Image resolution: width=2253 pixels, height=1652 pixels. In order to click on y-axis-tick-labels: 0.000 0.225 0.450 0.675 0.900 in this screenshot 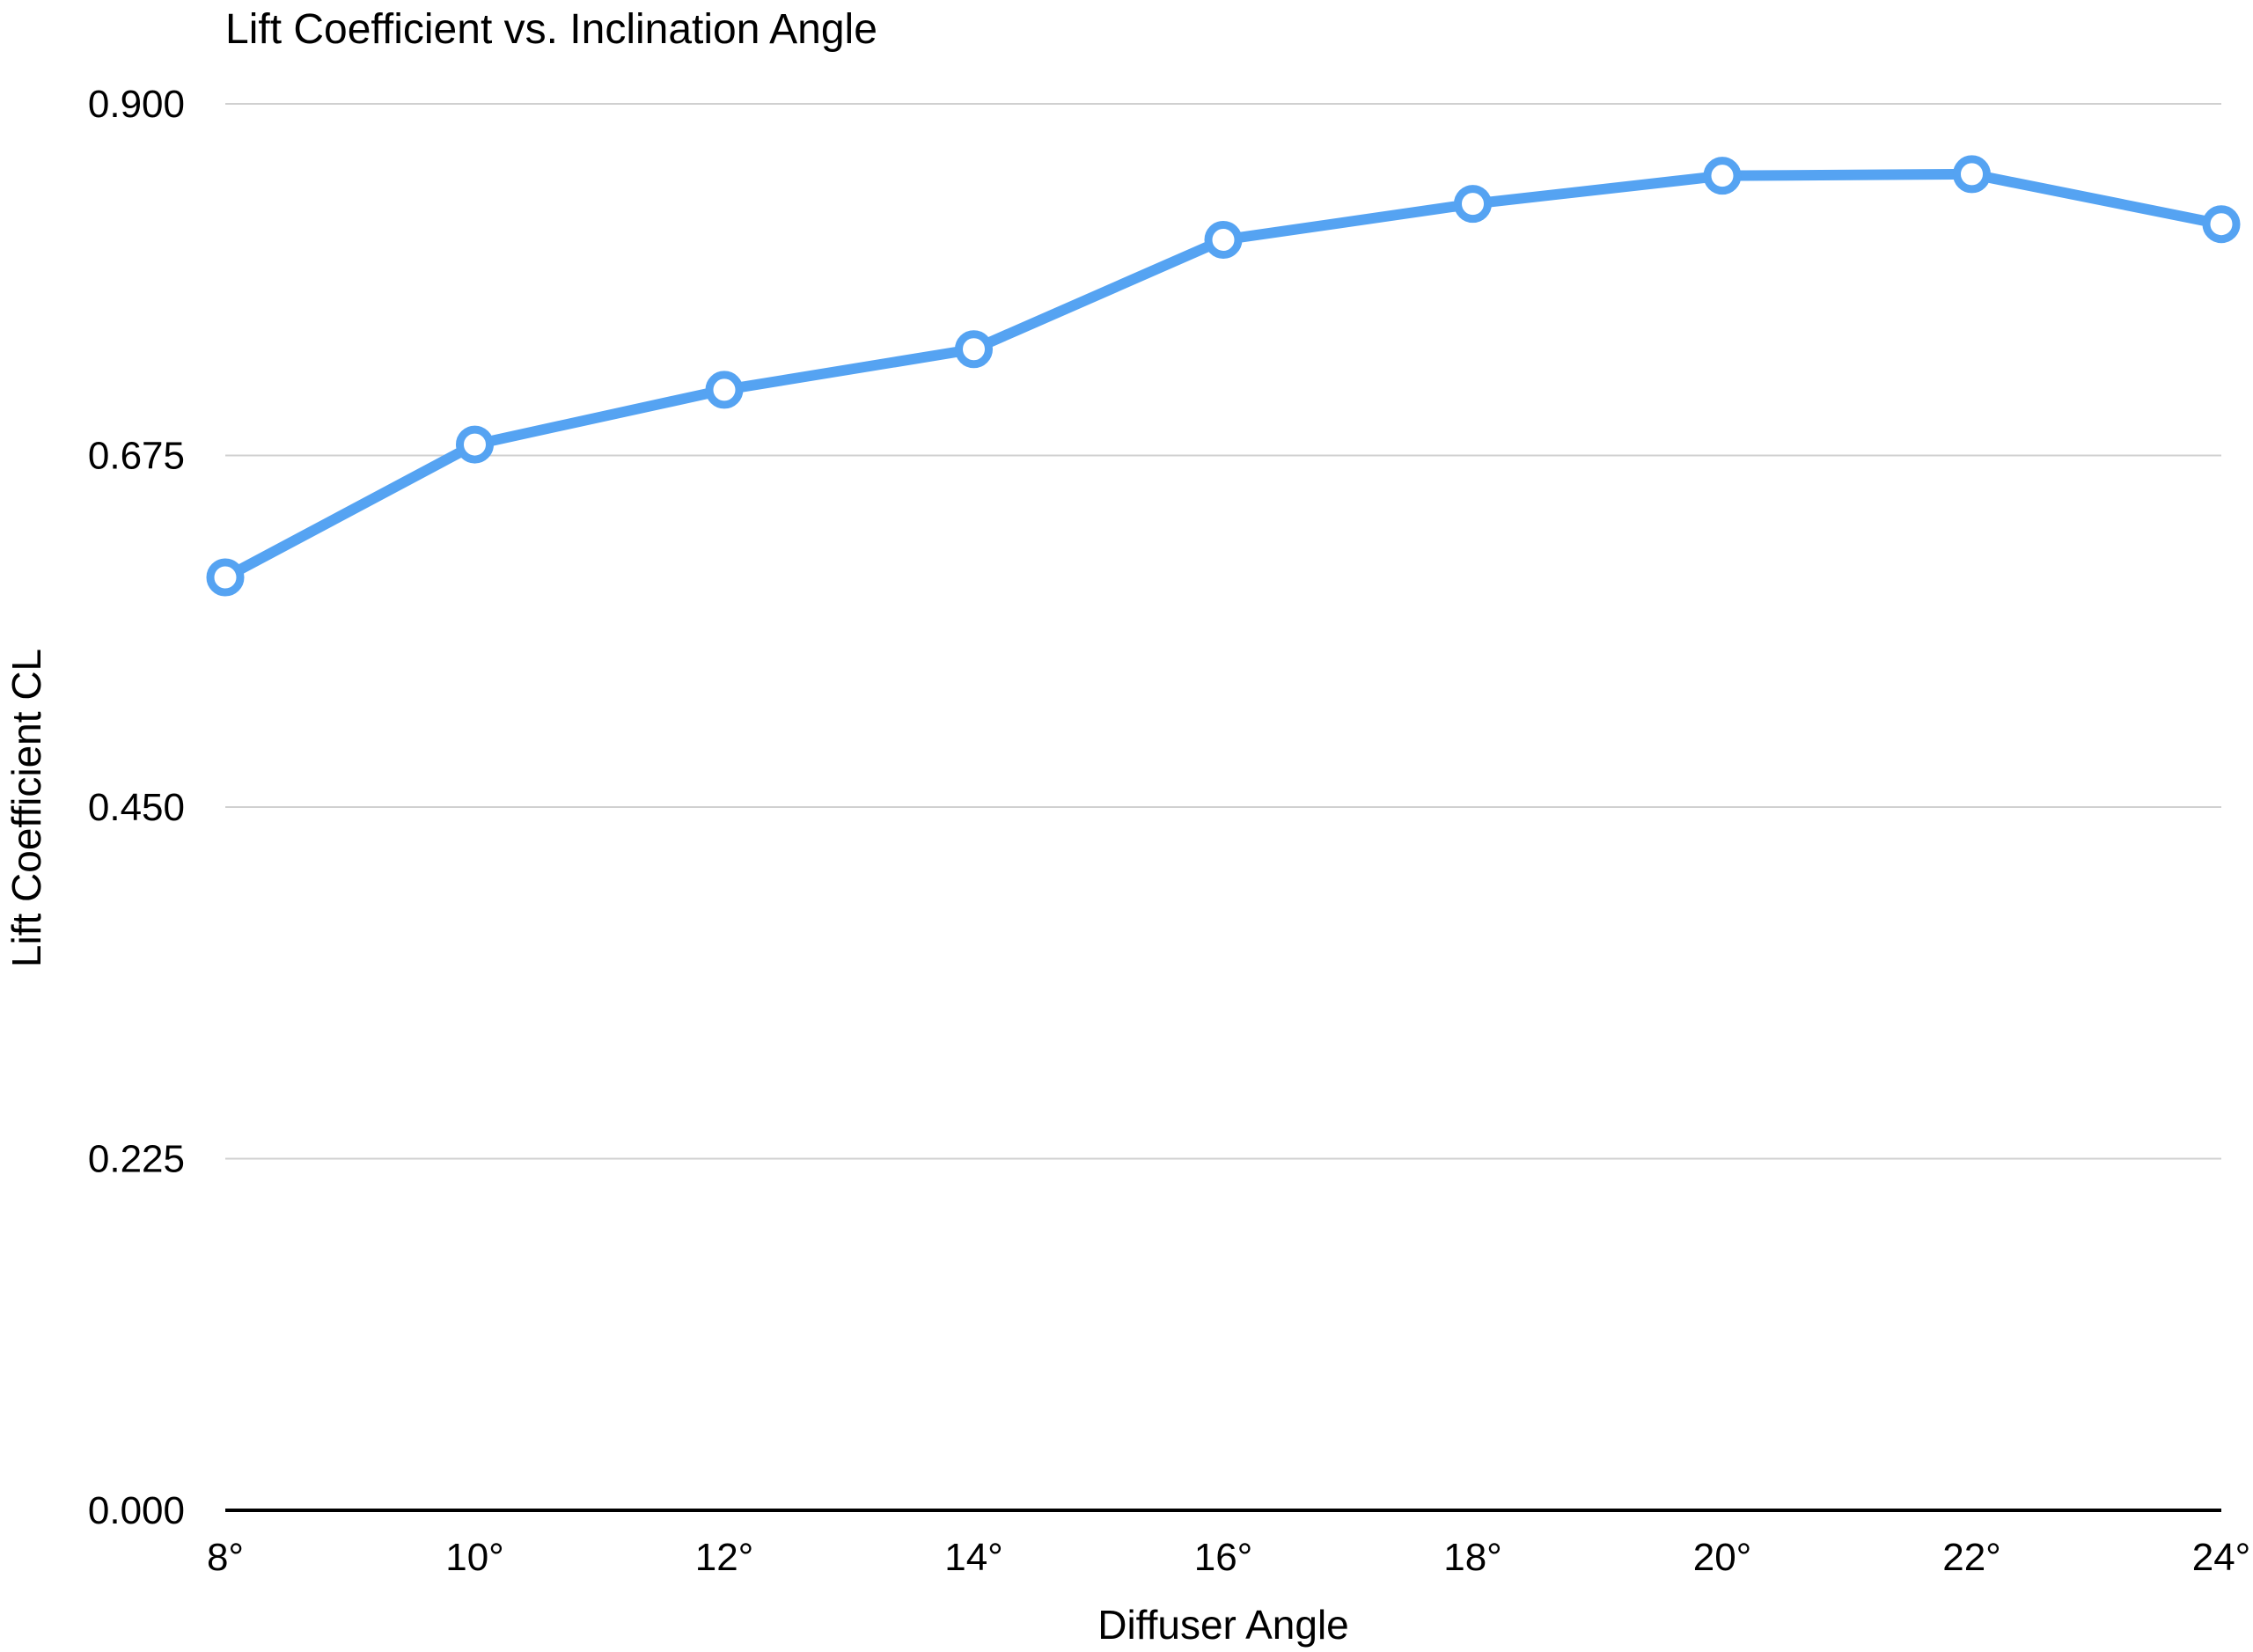, I will do `click(136, 807)`.